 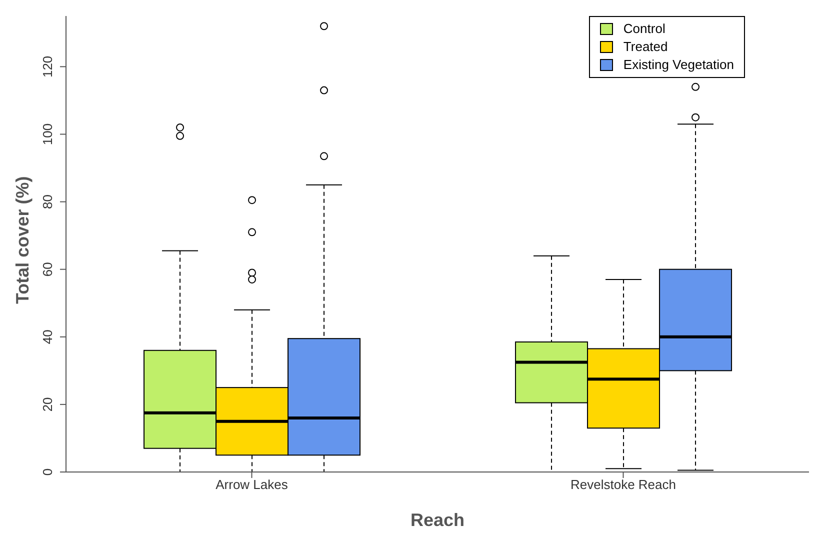 I want to click on y-tick-label: 0, so click(x=47, y=472).